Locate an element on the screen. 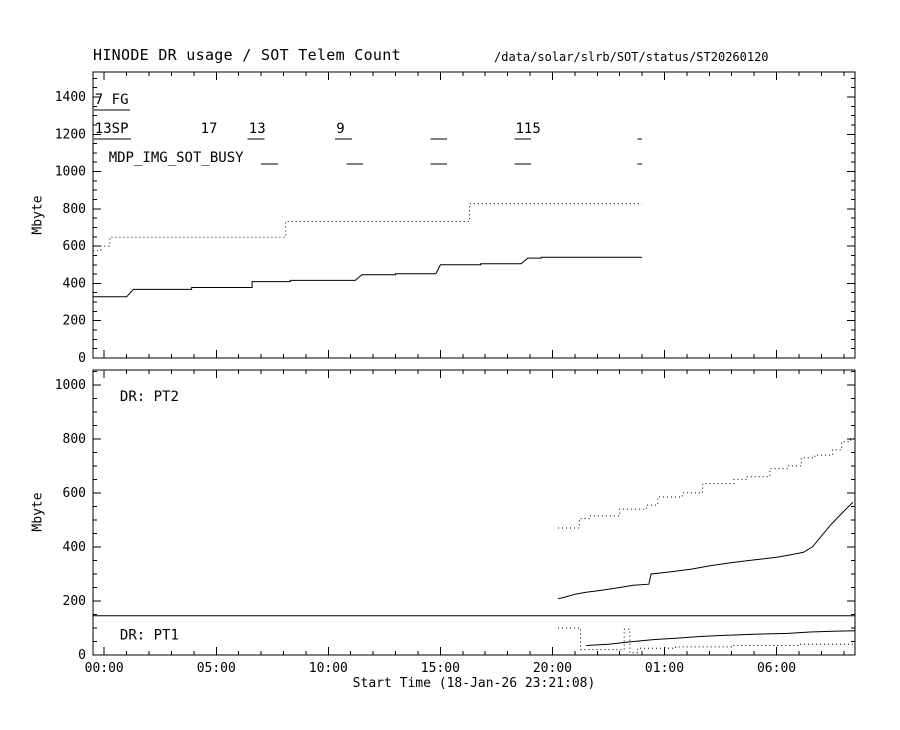 This screenshot has width=900, height=730. x-tick-label: 05:00 is located at coordinates (216, 668).